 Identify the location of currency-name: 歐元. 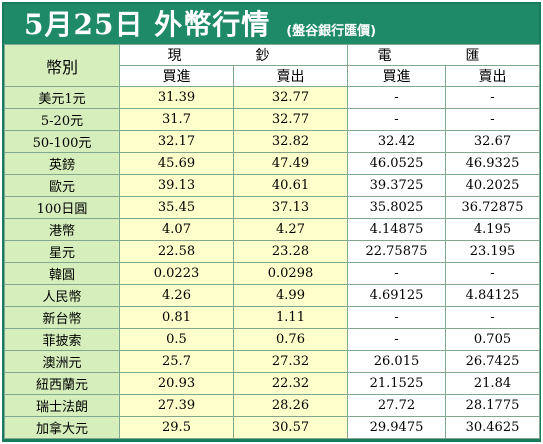
(62, 185).